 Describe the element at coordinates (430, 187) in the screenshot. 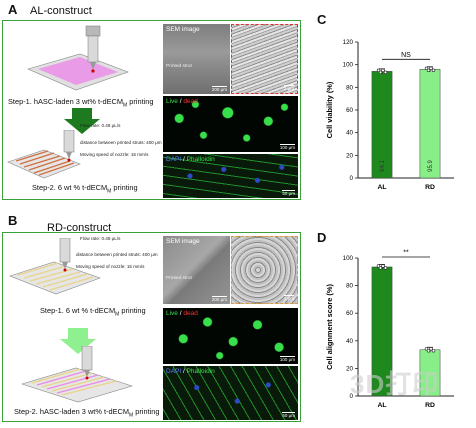

I see `panel-c-category-label: RD` at that location.